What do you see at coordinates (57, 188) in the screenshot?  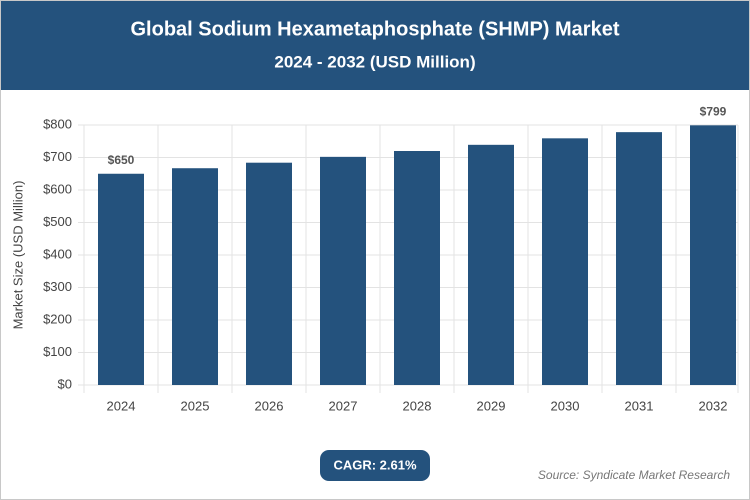 I see `y-tick-label: $600` at bounding box center [57, 188].